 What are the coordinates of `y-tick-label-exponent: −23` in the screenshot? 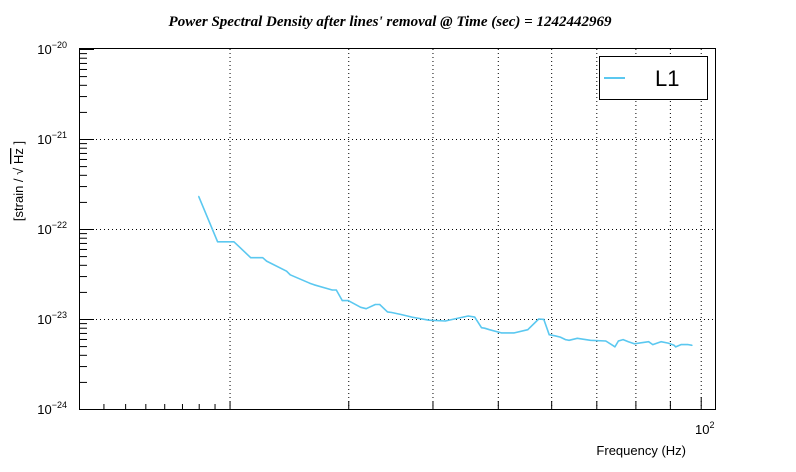 It's located at (59, 315).